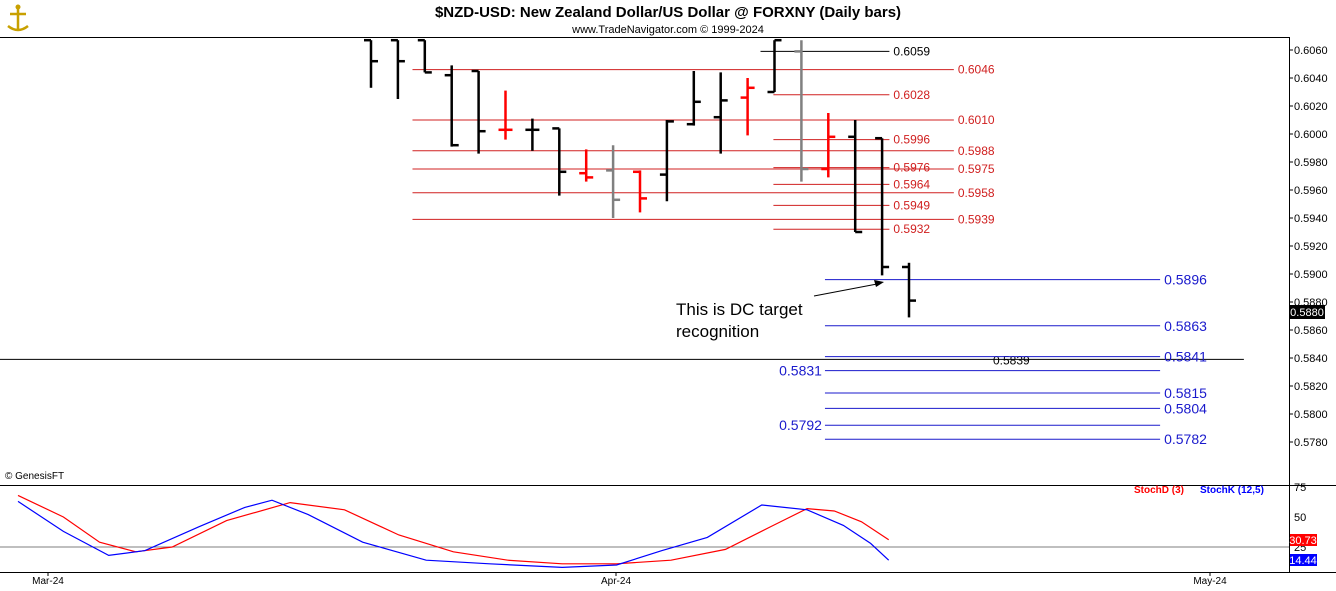 Image resolution: width=1336 pixels, height=591 pixels. I want to click on price-tick-label: 0.6000, so click(1311, 135).